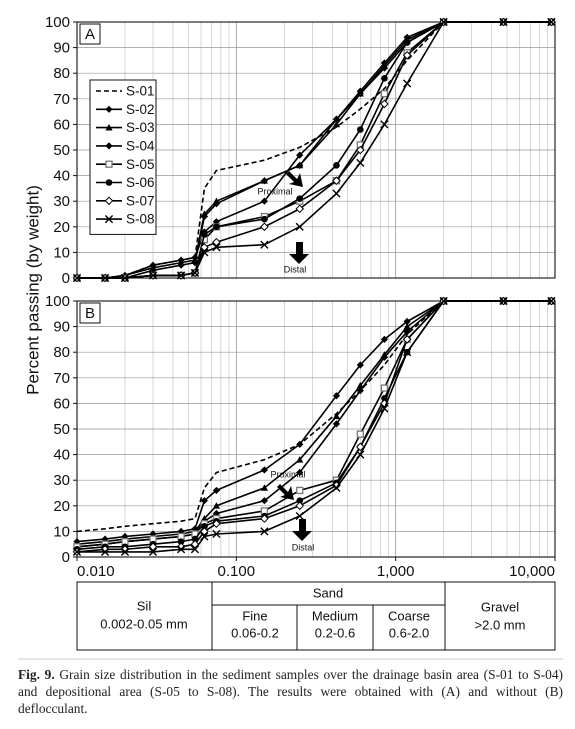  I want to click on annotation-arrow, so click(285, 492).